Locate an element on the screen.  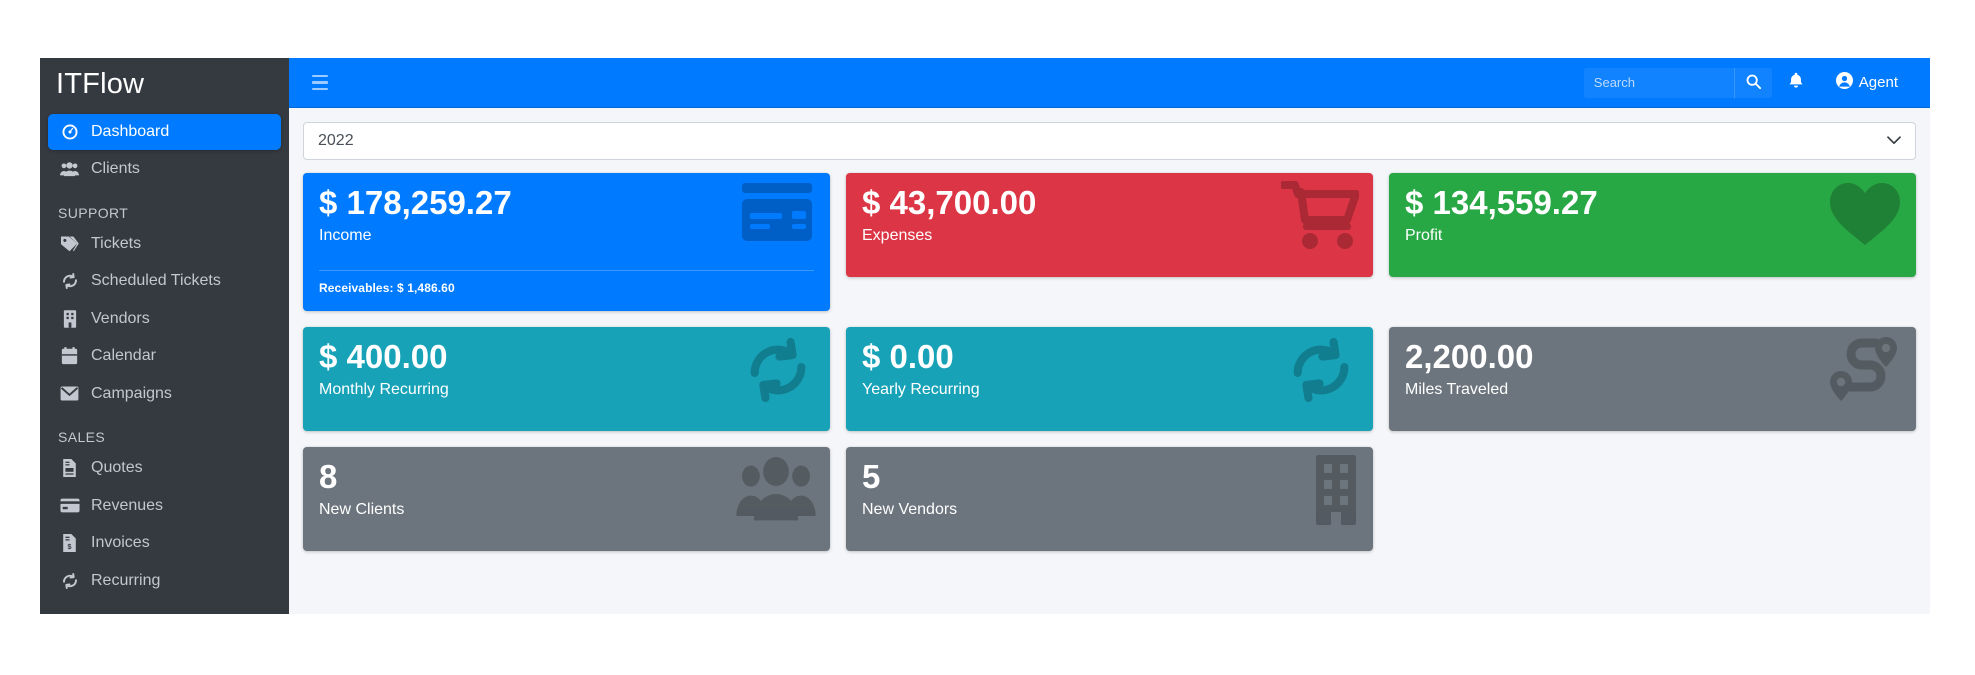
sidebar-item-label: Recurring is located at coordinates (126, 580).